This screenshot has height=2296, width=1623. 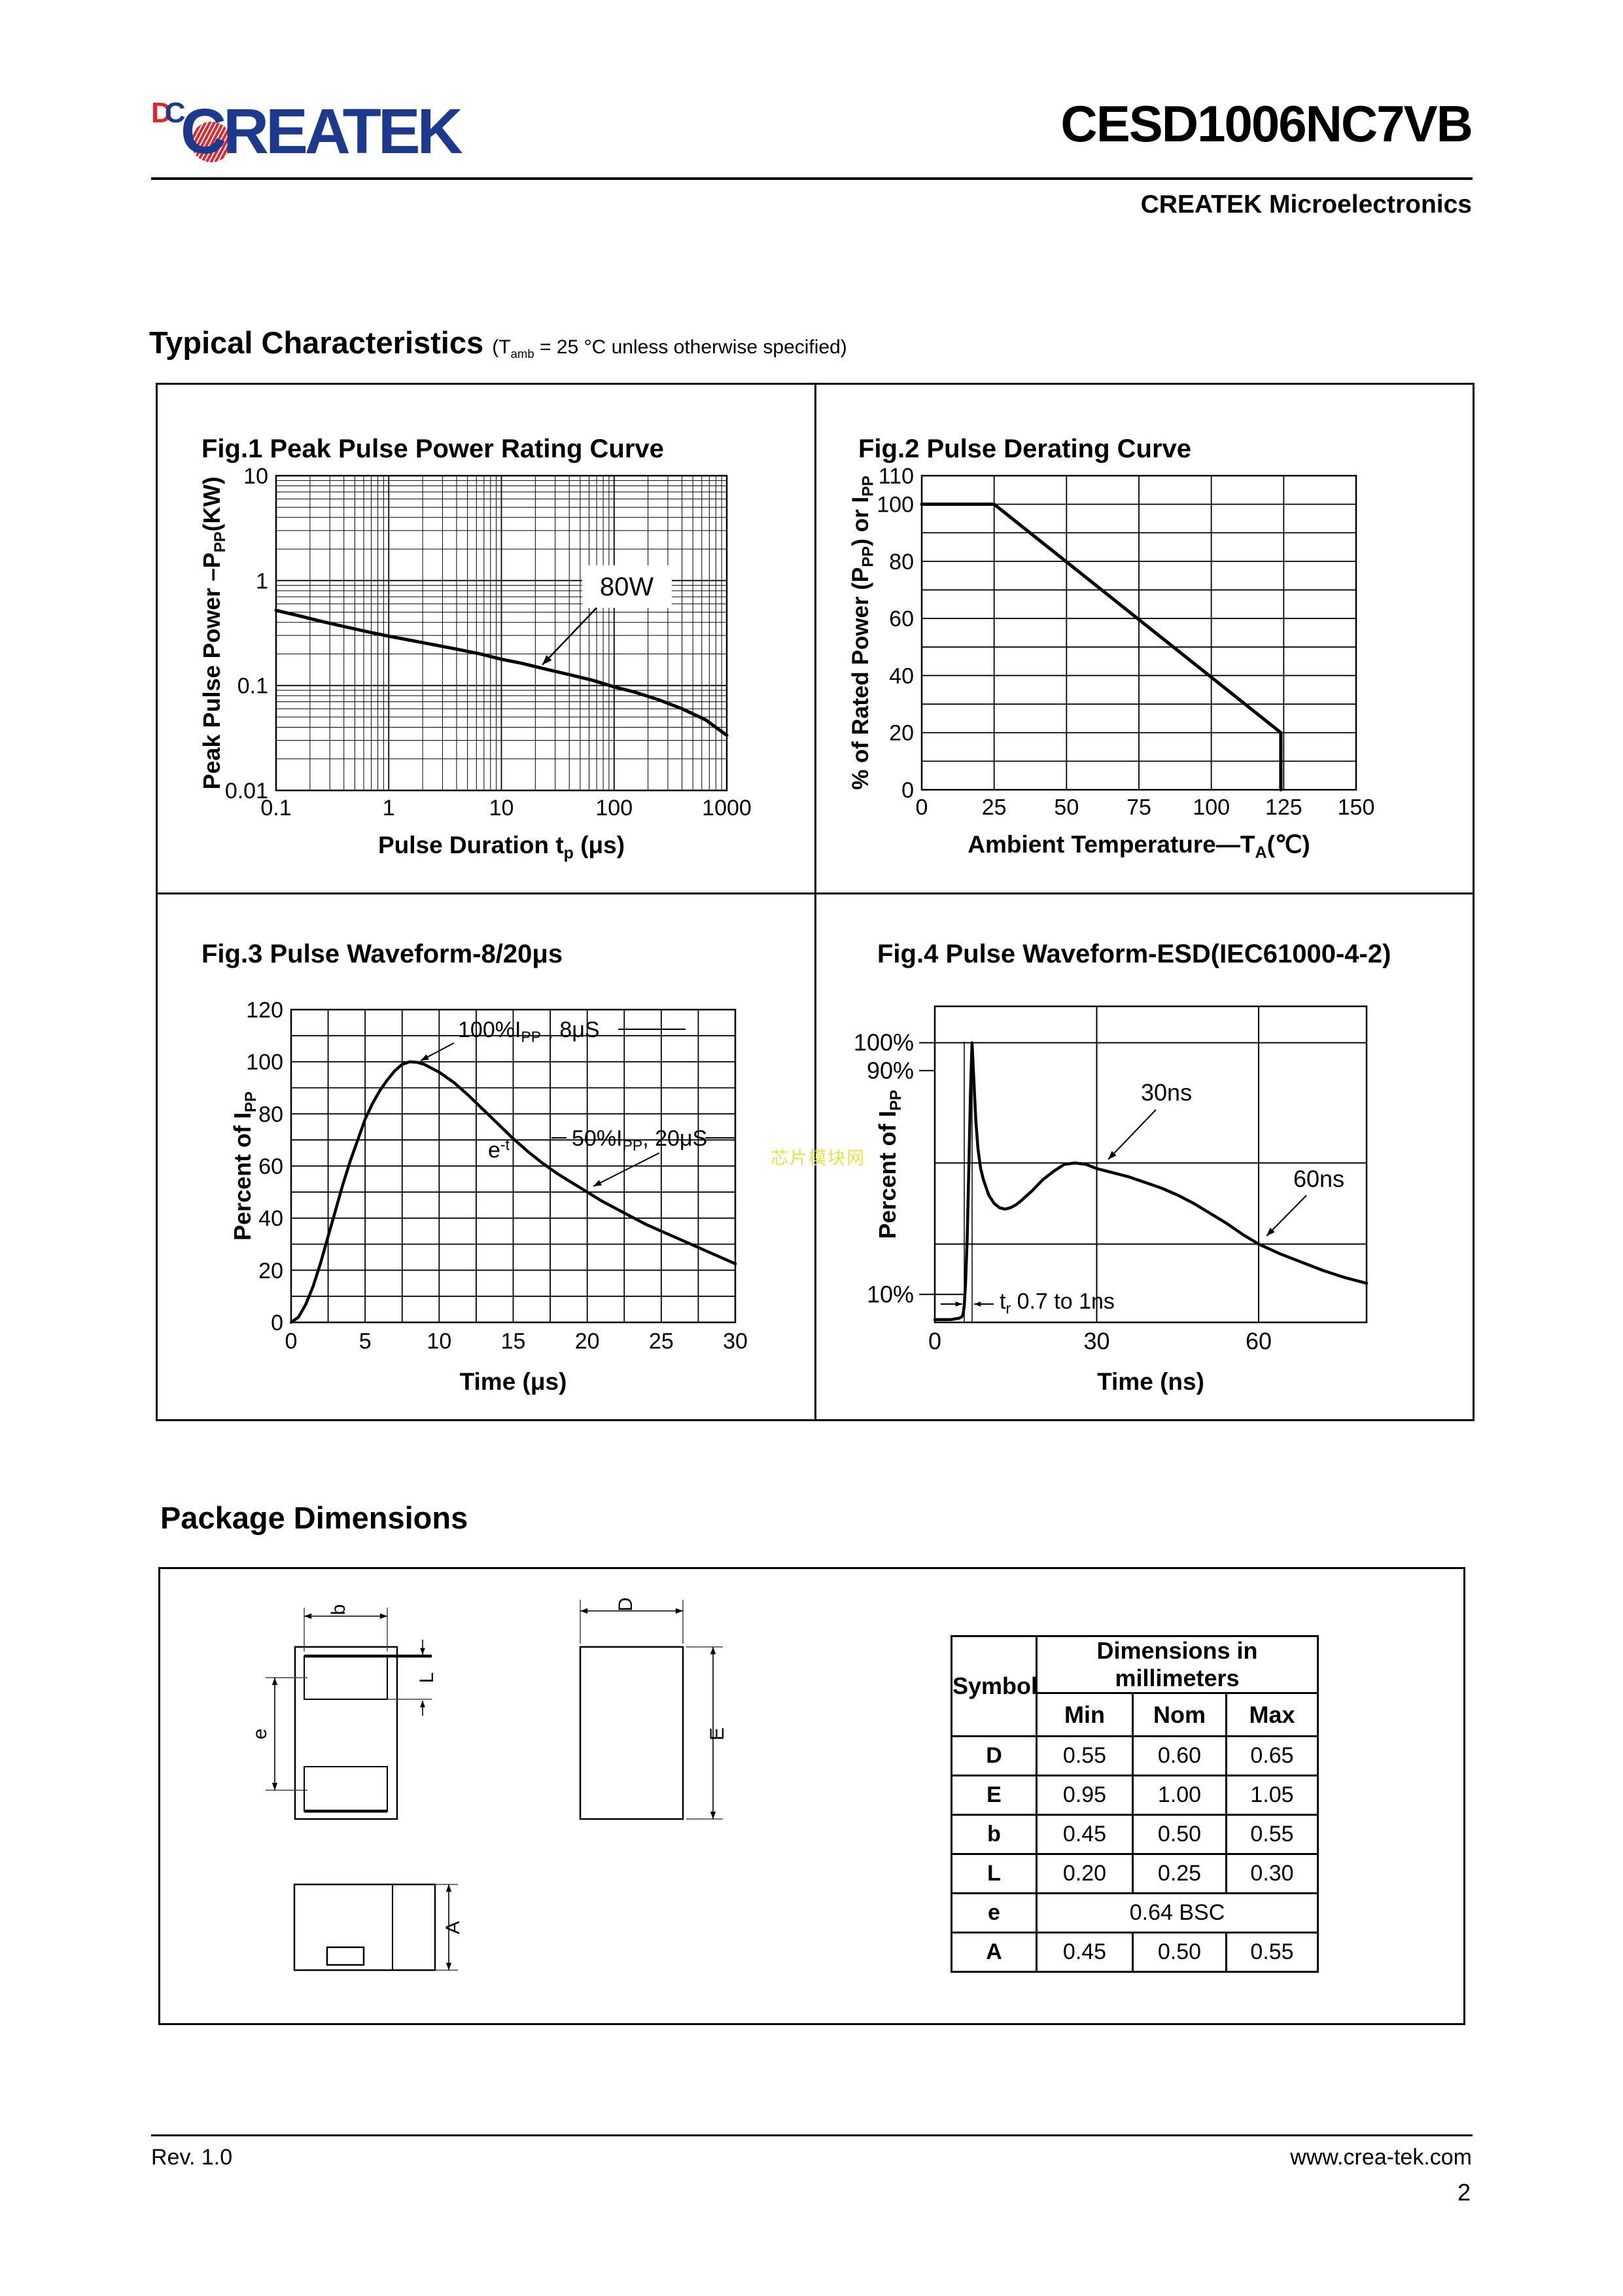 What do you see at coordinates (1259, 1341) in the screenshot?
I see `fig4-x-tick: 60` at bounding box center [1259, 1341].